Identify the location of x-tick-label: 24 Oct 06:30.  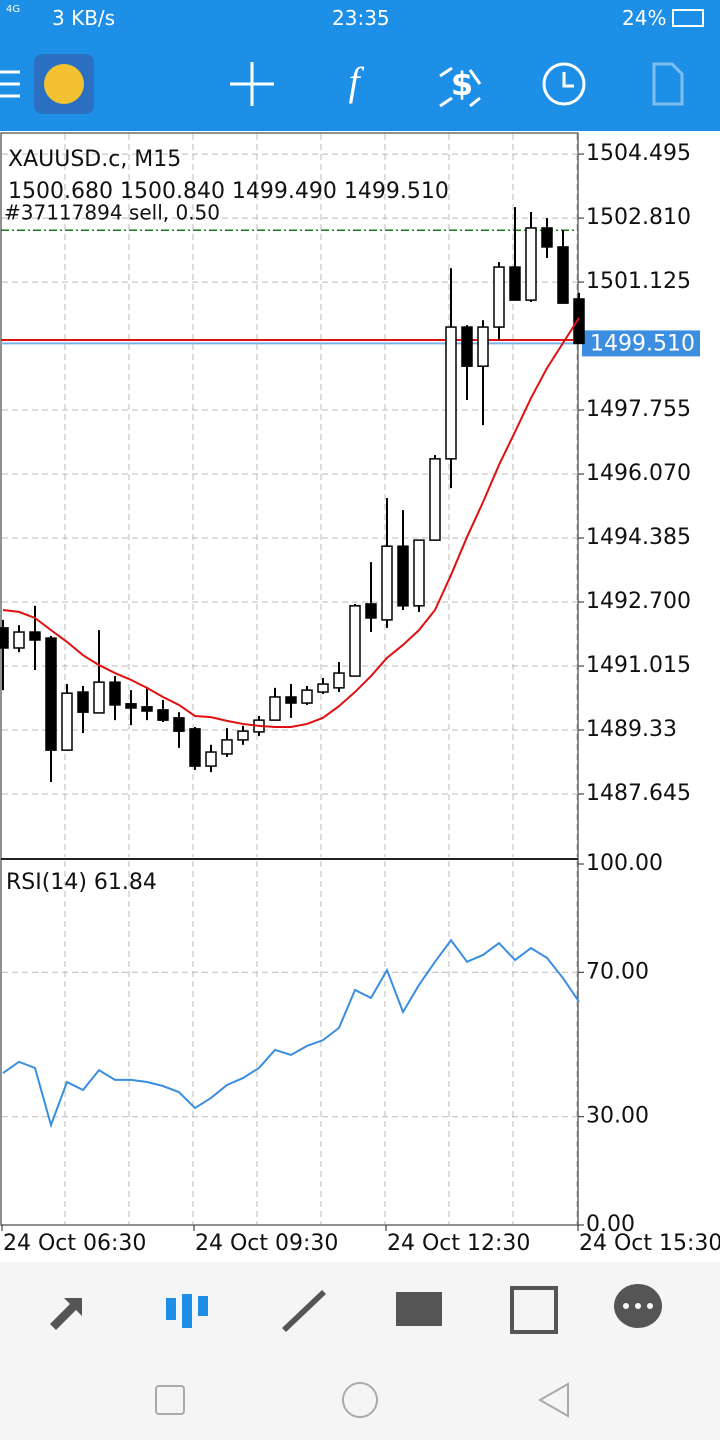
(74, 1243).